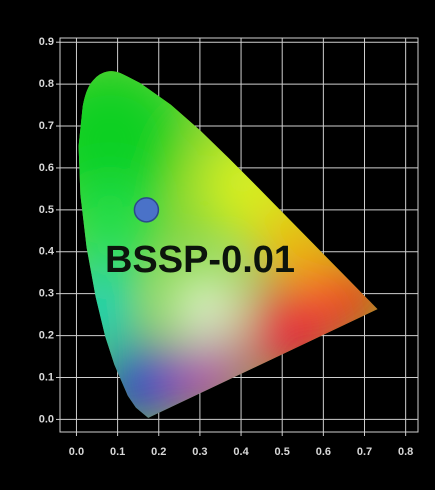 The width and height of the screenshot is (435, 490). I want to click on y-tick-label: 0.0, so click(46, 419).